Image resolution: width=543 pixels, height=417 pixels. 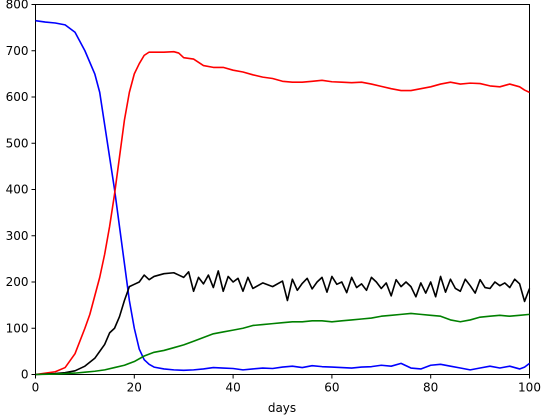 I want to click on y-tick-label: 200, so click(x=17, y=282).